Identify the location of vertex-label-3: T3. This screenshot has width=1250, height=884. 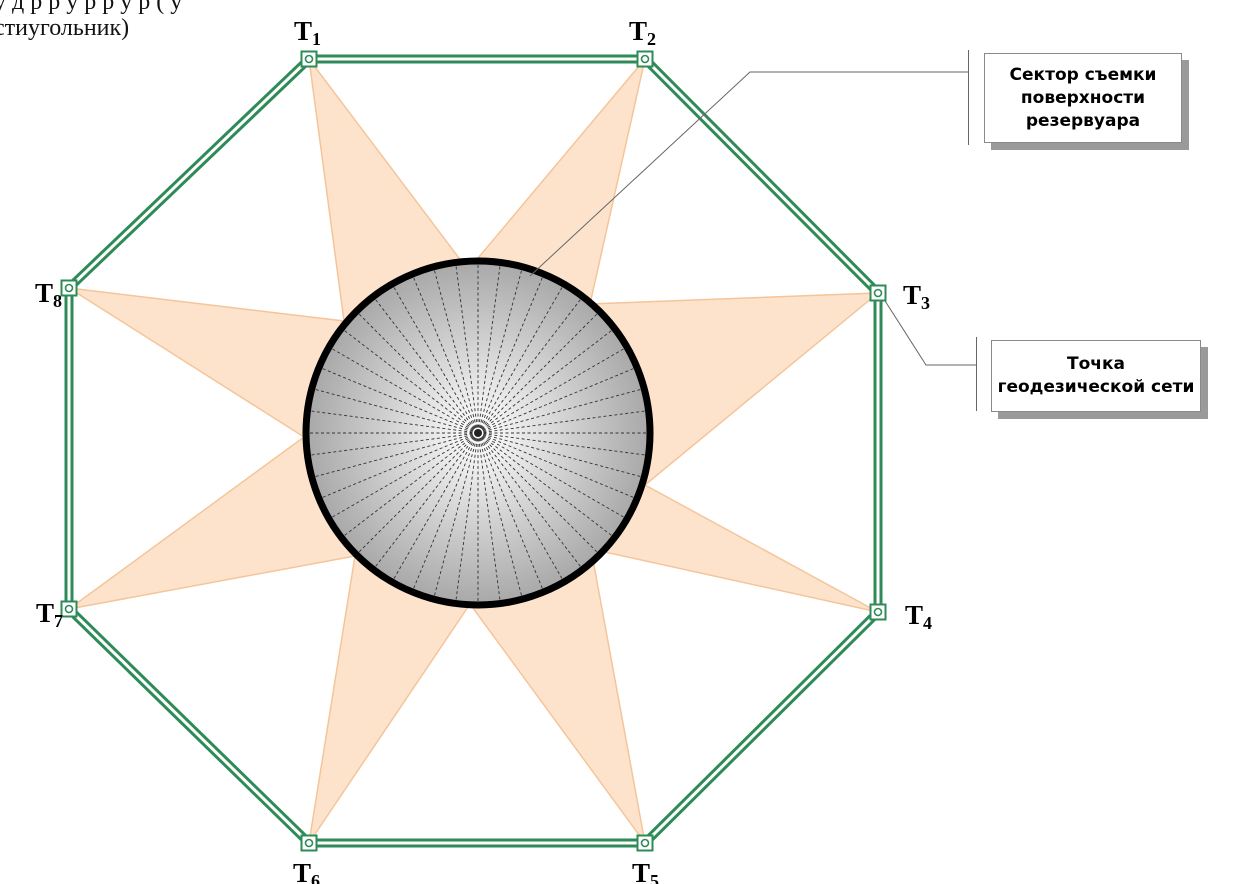
(916, 296).